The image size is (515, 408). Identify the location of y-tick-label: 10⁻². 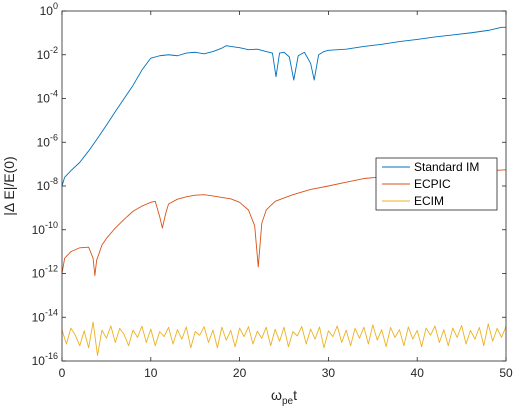
(47, 53).